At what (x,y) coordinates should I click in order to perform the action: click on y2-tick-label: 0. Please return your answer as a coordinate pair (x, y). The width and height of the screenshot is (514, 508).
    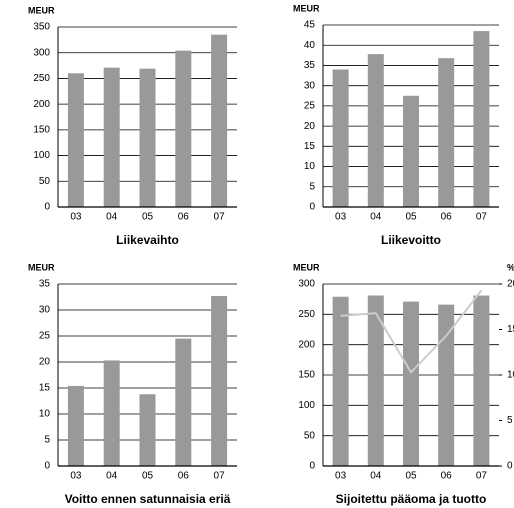
    Looking at the image, I should click on (510, 466).